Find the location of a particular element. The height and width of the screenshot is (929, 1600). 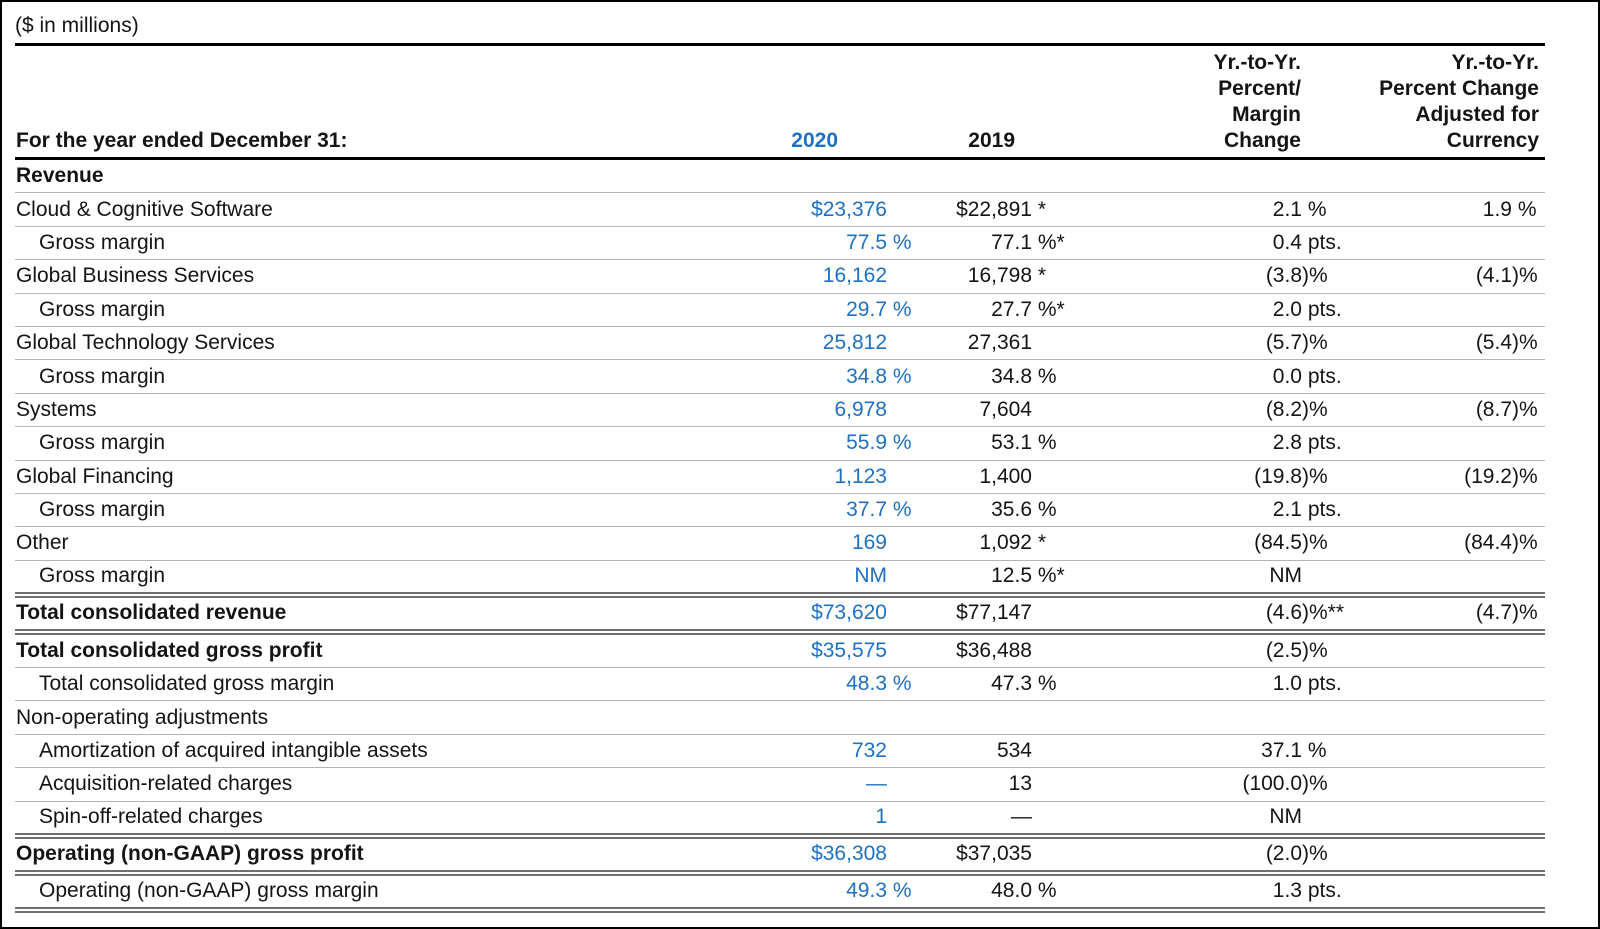

value-change-number: 1.3 is located at coordinates (1287, 891).